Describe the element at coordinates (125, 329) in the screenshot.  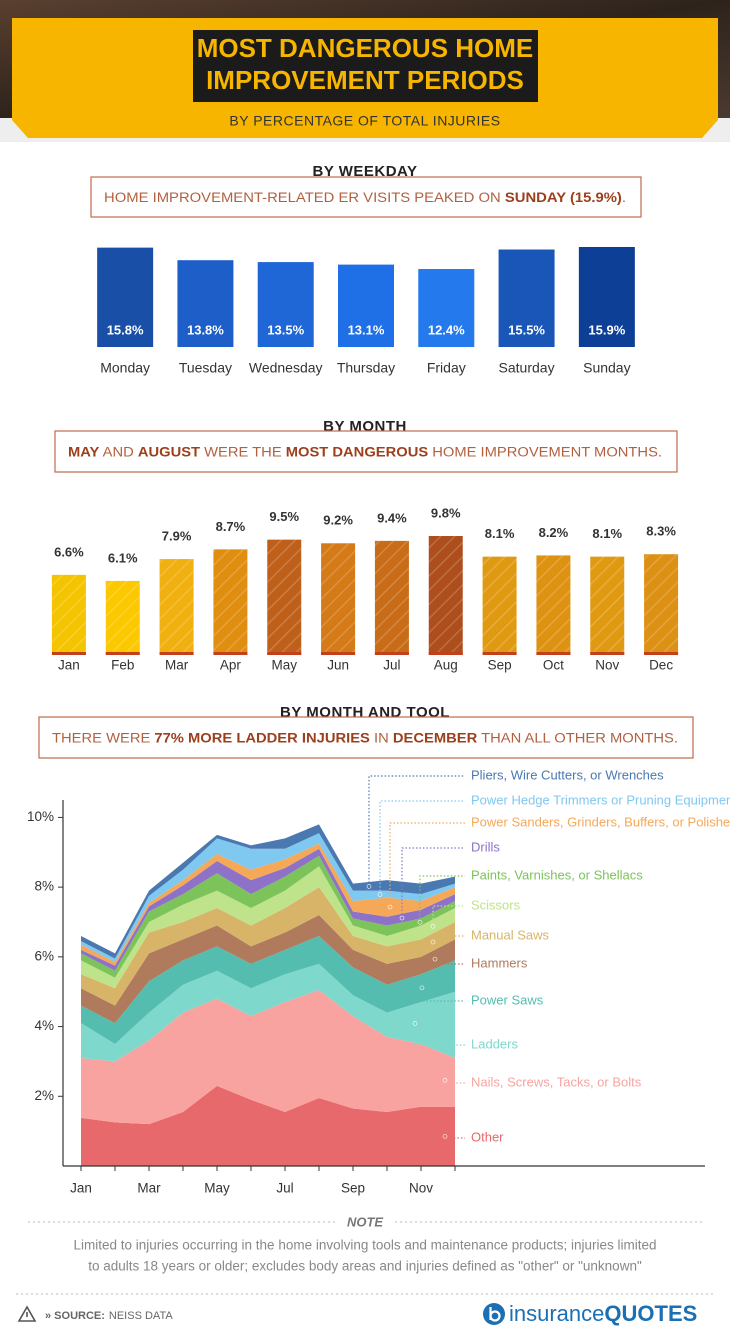
I see `value-label: 15.8%` at that location.